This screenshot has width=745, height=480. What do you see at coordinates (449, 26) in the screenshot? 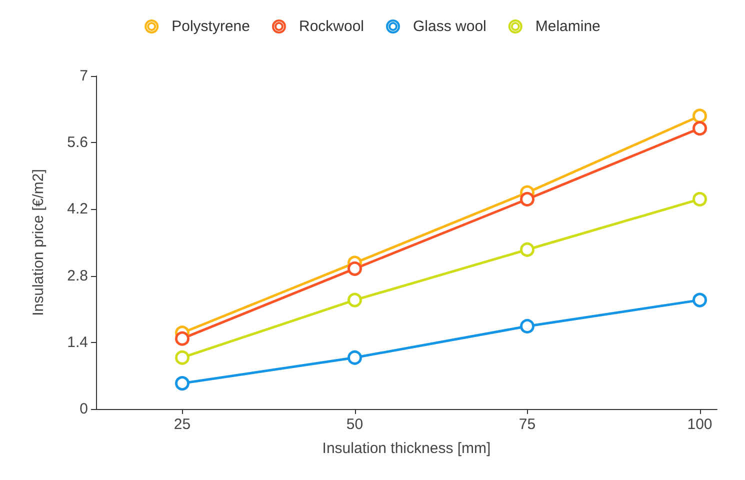
I see `legend-label: Glass wool` at bounding box center [449, 26].